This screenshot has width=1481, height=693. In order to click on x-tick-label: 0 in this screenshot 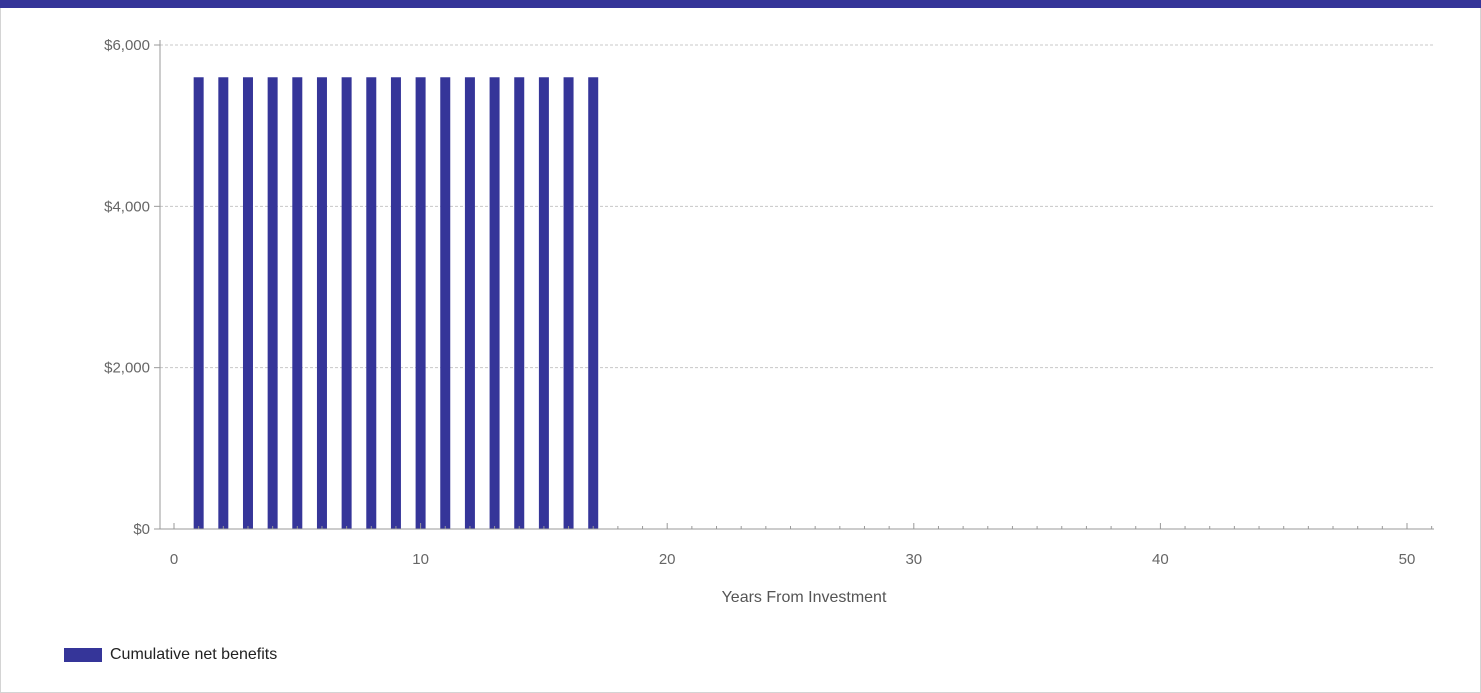, I will do `click(174, 559)`.